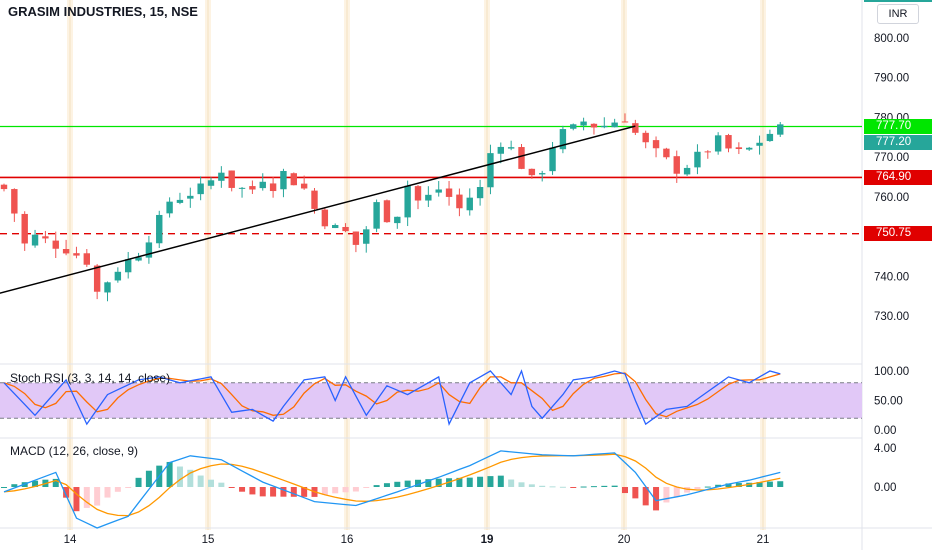  Describe the element at coordinates (885, 488) in the screenshot. I see `macd-tick-label: 0.00` at that location.